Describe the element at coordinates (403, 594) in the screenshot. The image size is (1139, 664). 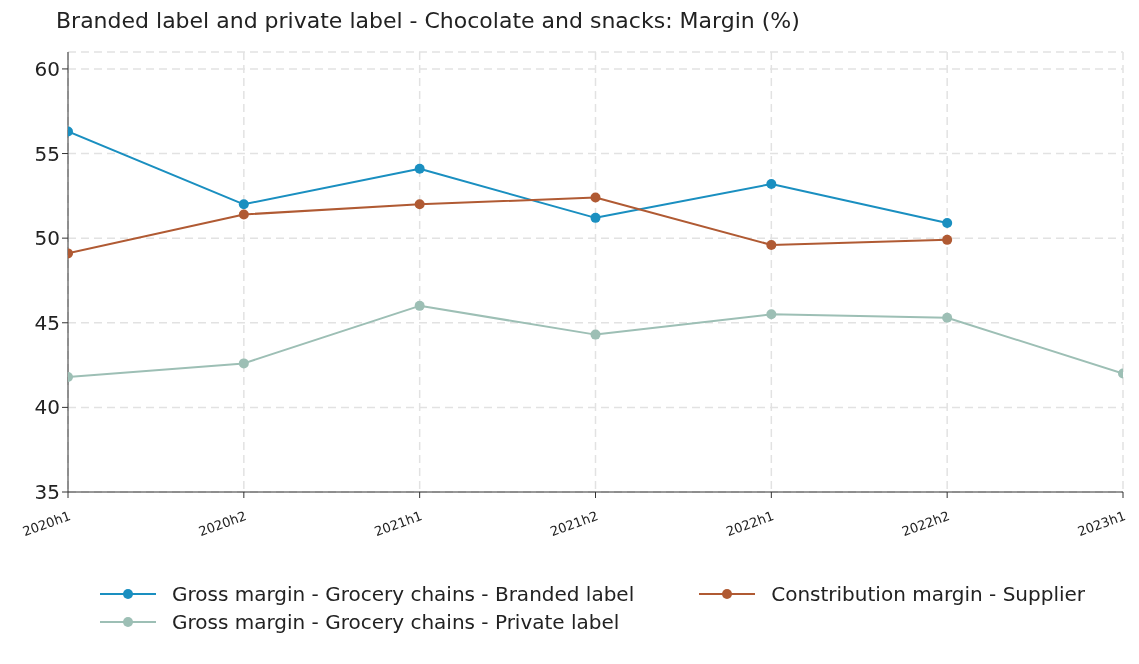
I see `legend-label: Gross margin - Grocery chains - Branded label` at that location.